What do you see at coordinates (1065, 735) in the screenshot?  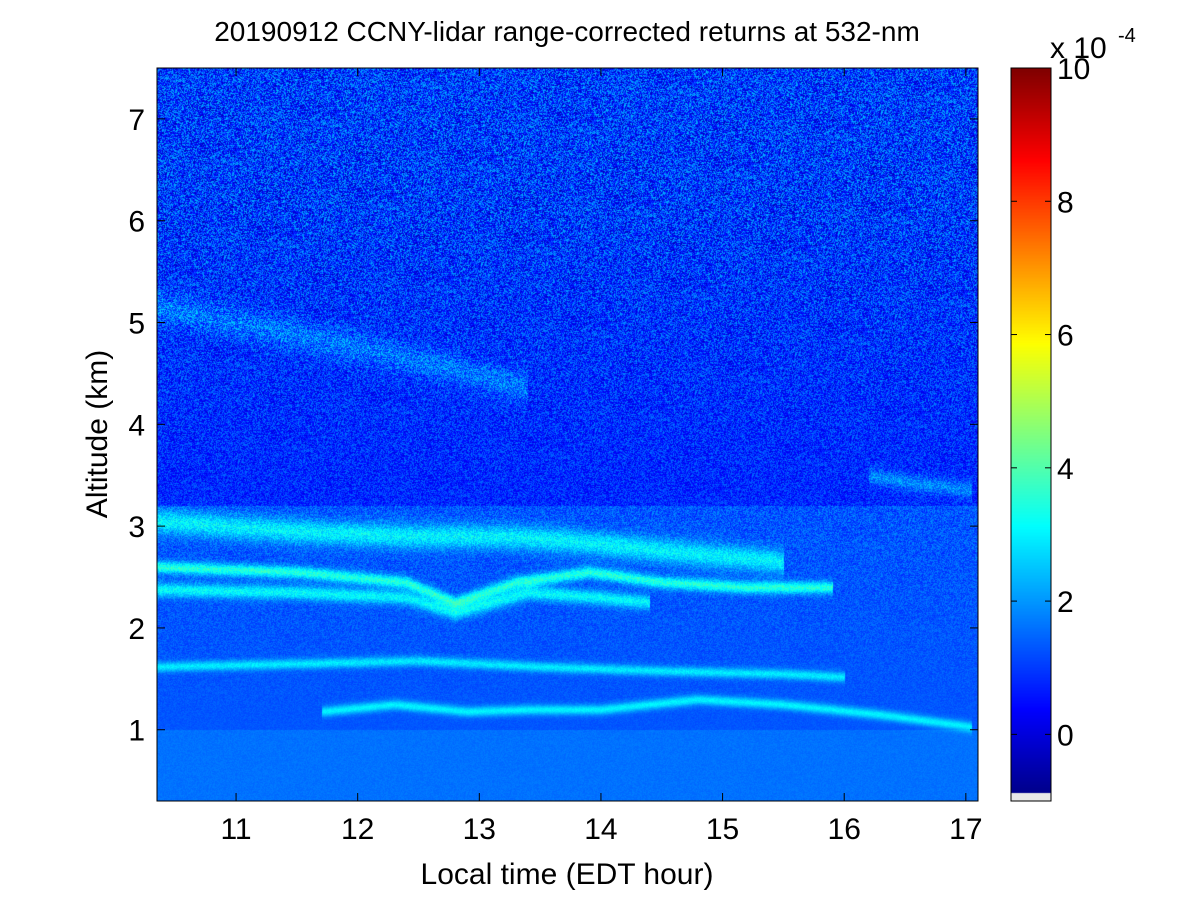 I see `colorbar-tick-label: 0` at bounding box center [1065, 735].